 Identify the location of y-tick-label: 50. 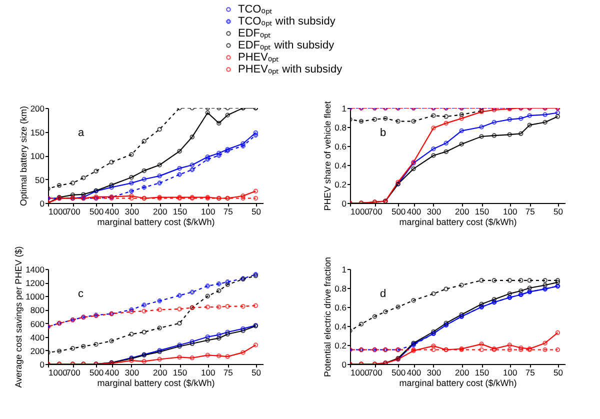
(40, 179).